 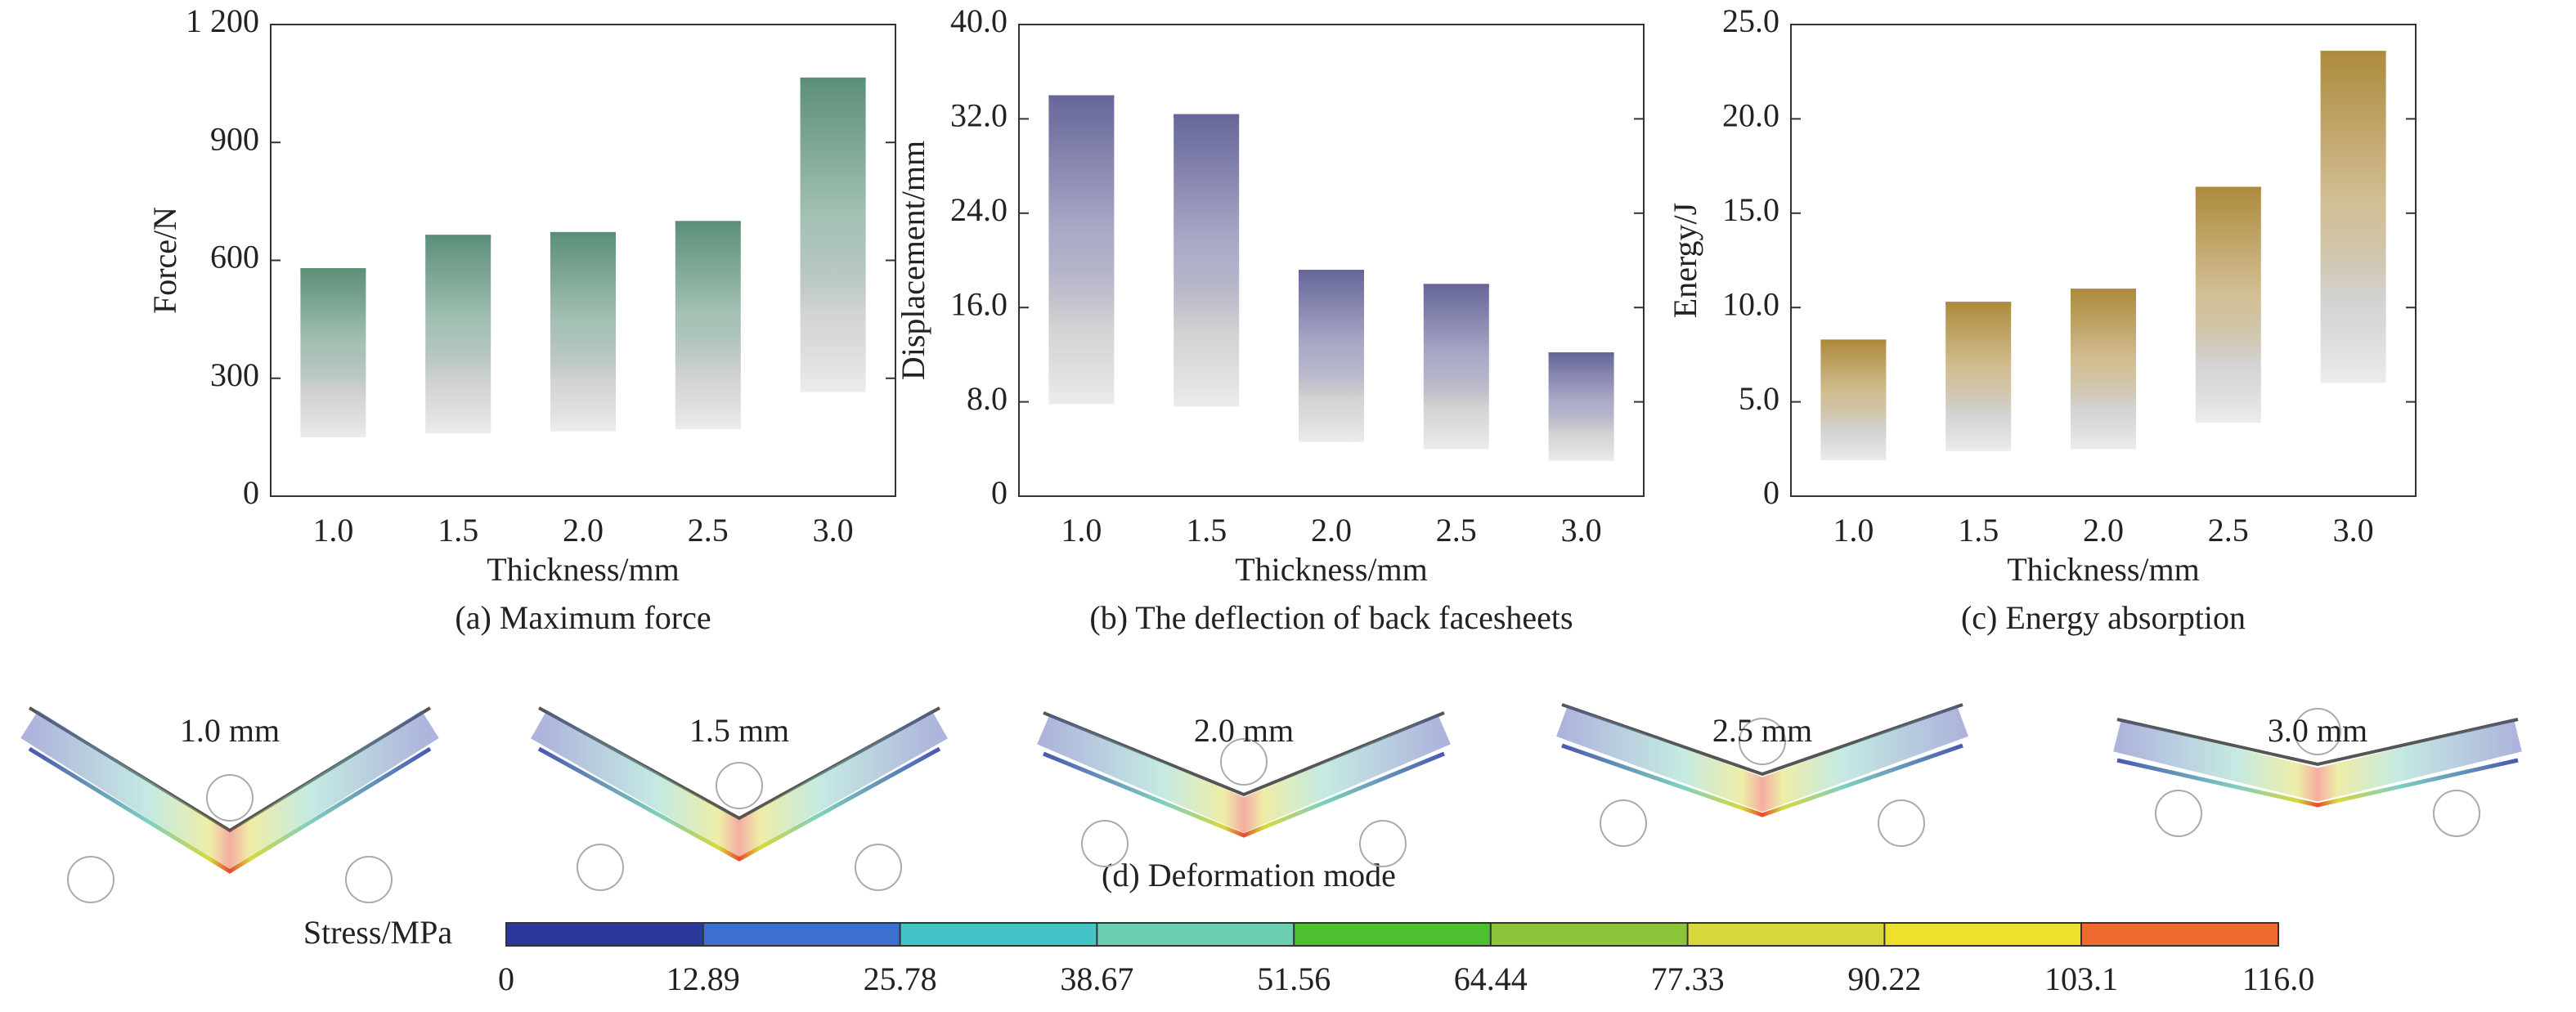 I want to click on y-tick-label: 24.0, so click(x=979, y=209).